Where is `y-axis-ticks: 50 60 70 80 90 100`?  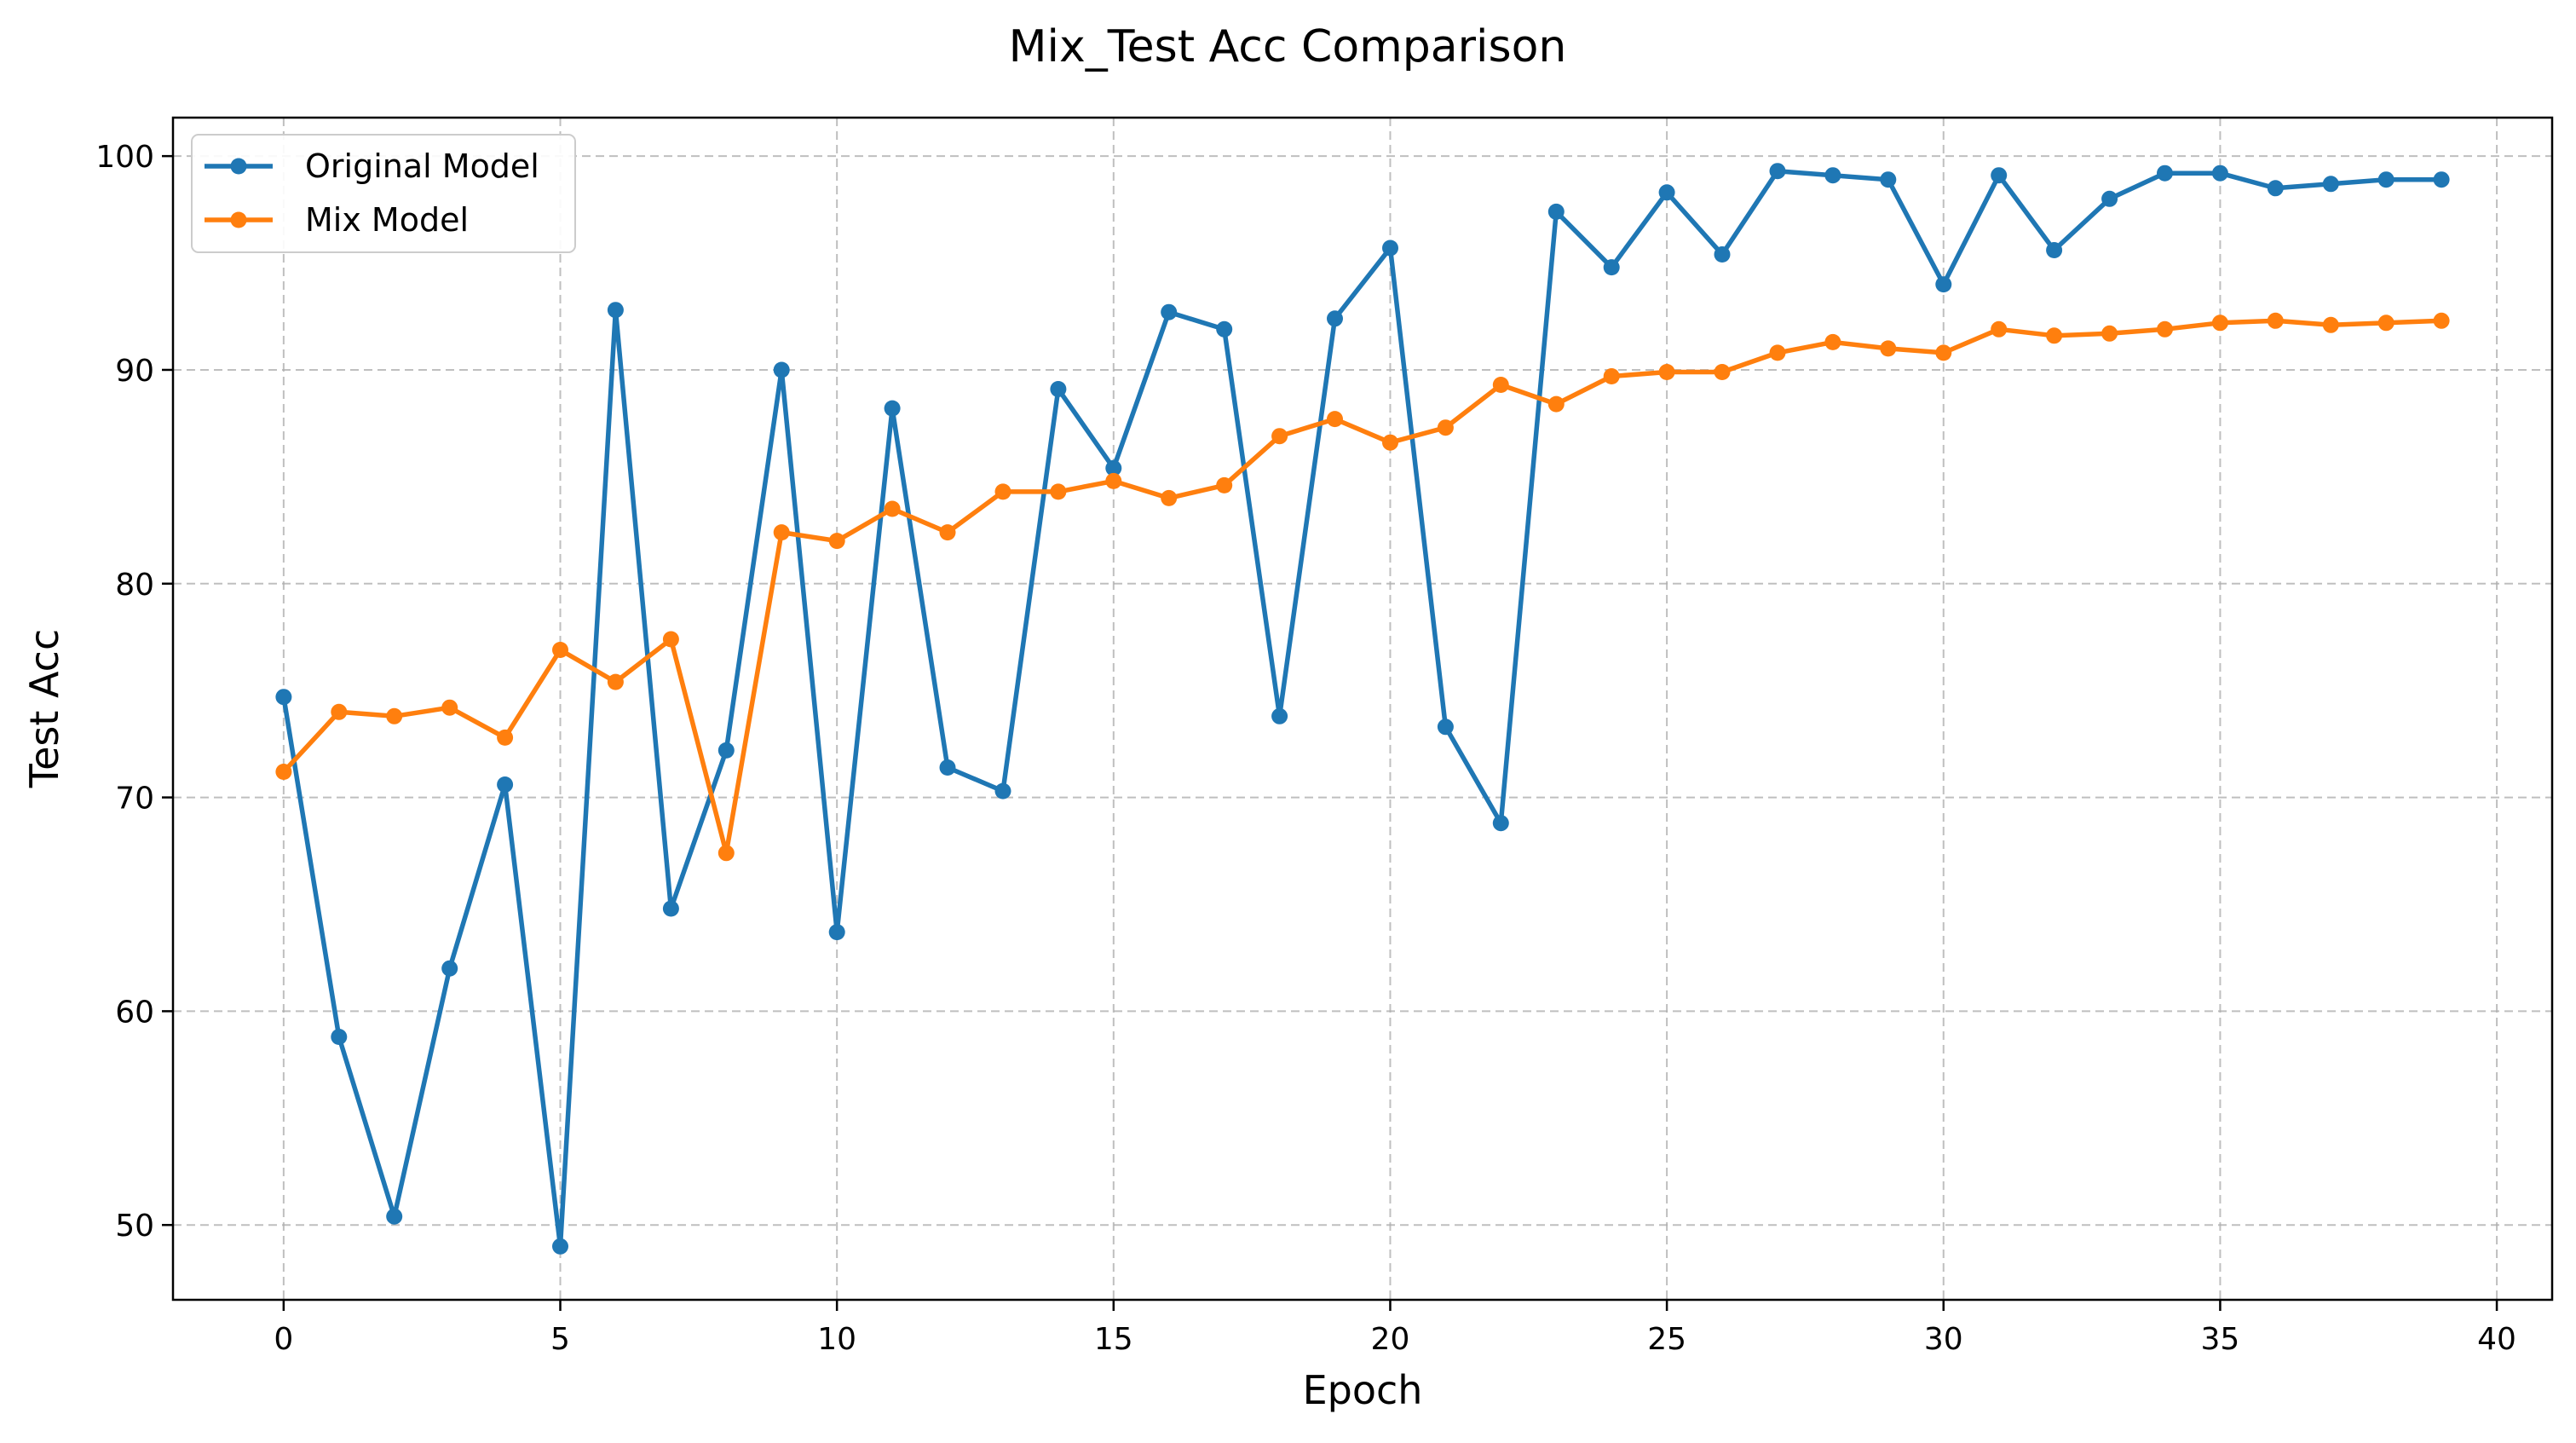
y-axis-ticks: 50 60 70 80 90 100 is located at coordinates (134, 692).